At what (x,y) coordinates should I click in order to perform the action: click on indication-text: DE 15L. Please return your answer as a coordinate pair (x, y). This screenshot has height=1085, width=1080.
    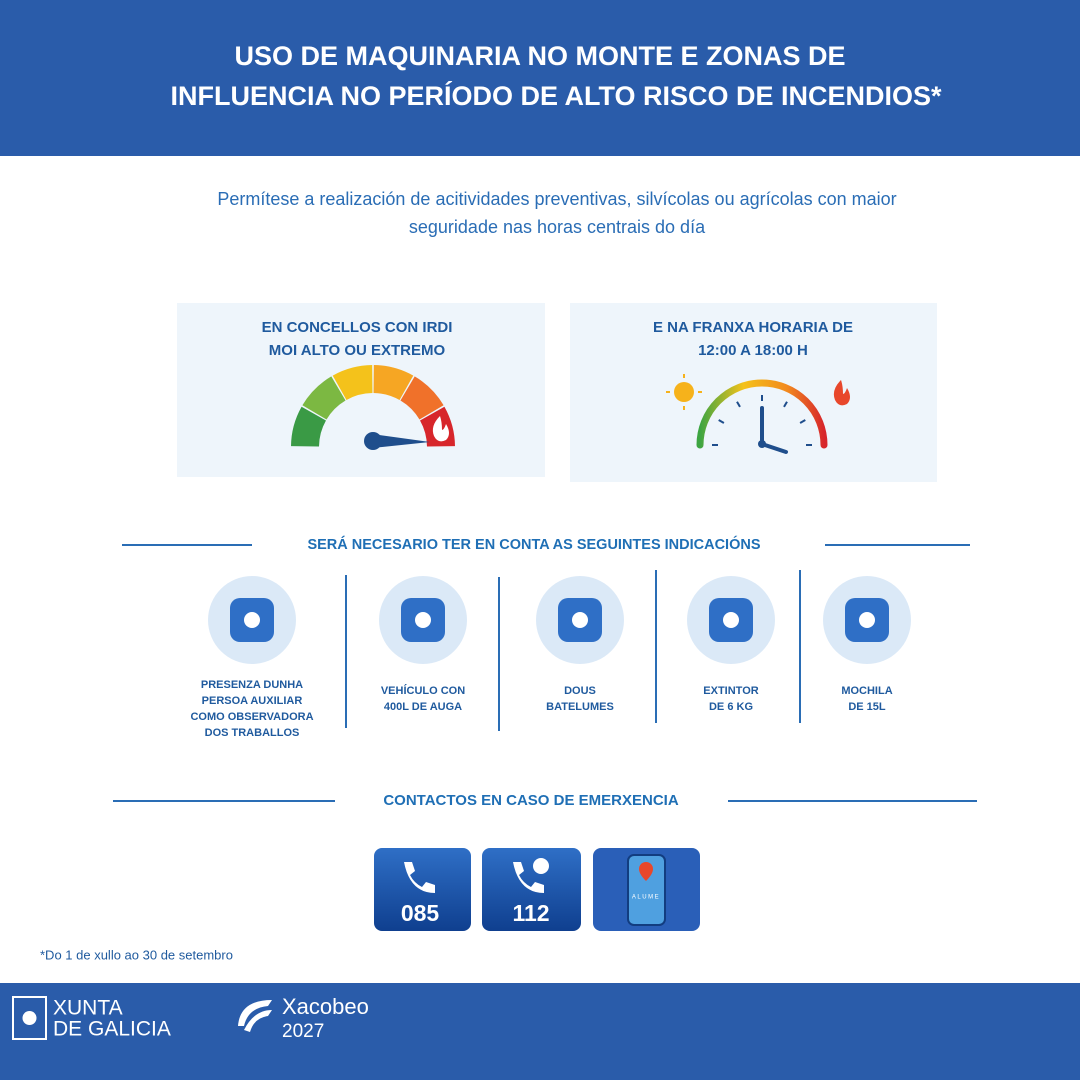
    Looking at the image, I should click on (867, 707).